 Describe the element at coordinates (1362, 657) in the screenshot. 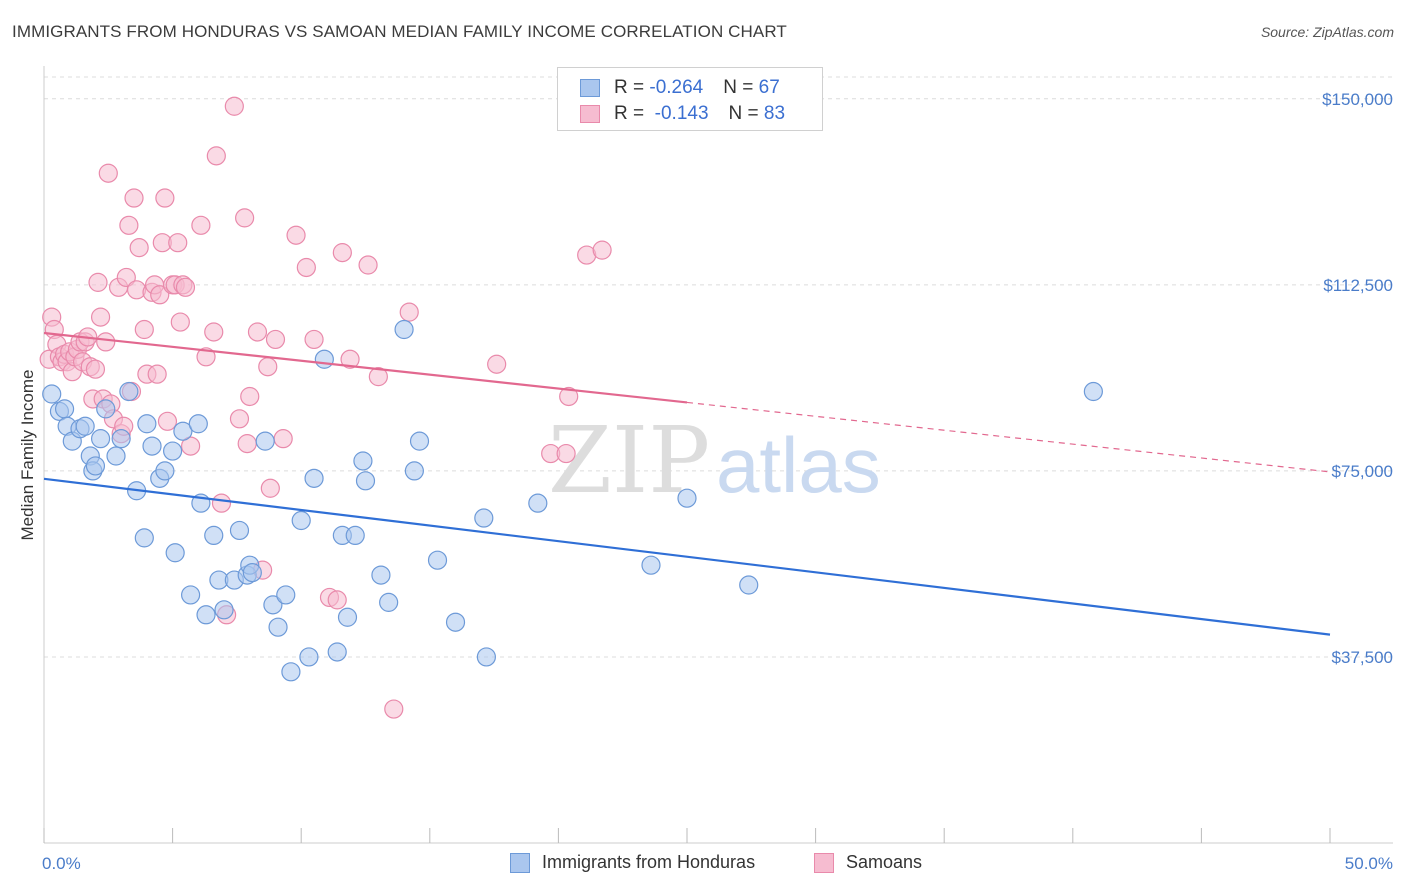

I see `y-tick-label: $37,500` at that location.